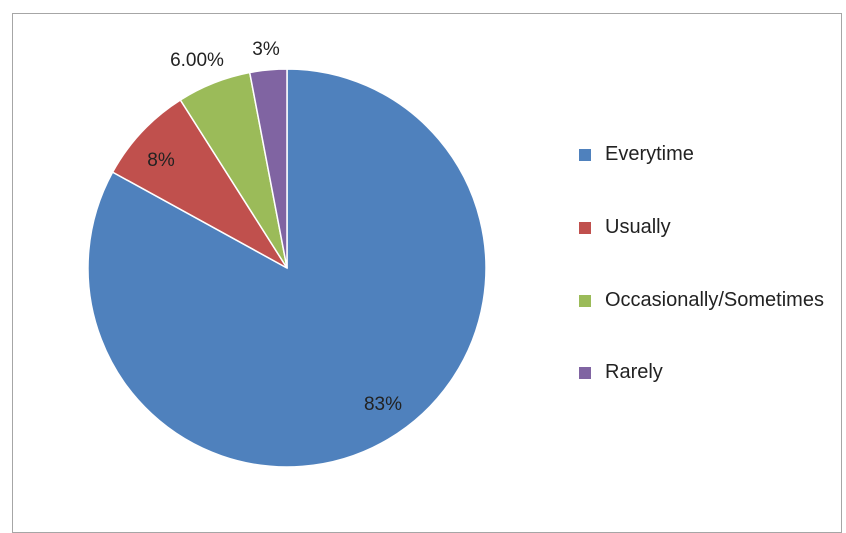 The width and height of the screenshot is (846, 533). What do you see at coordinates (712, 227) in the screenshot?
I see `legend-item-usually: Usually` at bounding box center [712, 227].